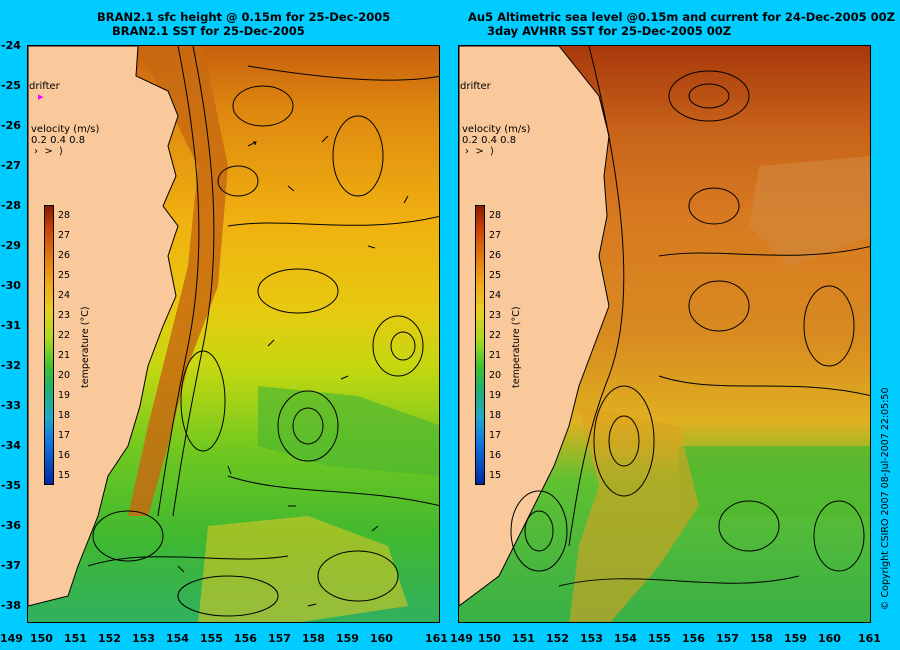 Image resolution: width=900 pixels, height=650 pixels. Describe the element at coordinates (208, 31) in the screenshot. I see `left-title-line2: BRAN2.1 SST for 25-Dec-2005` at that location.